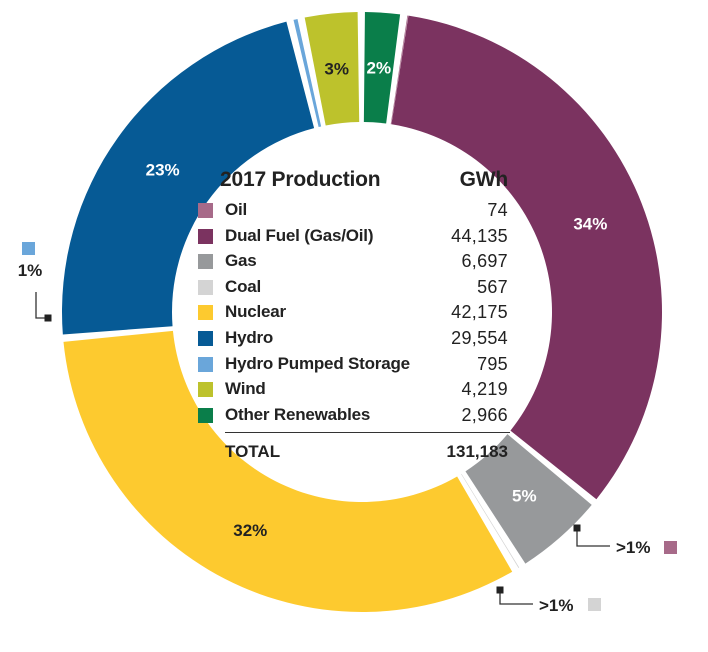 The image size is (708, 652). What do you see at coordinates (354, 288) in the screenshot?
I see `legend-row-coal: Coal 567` at bounding box center [354, 288].